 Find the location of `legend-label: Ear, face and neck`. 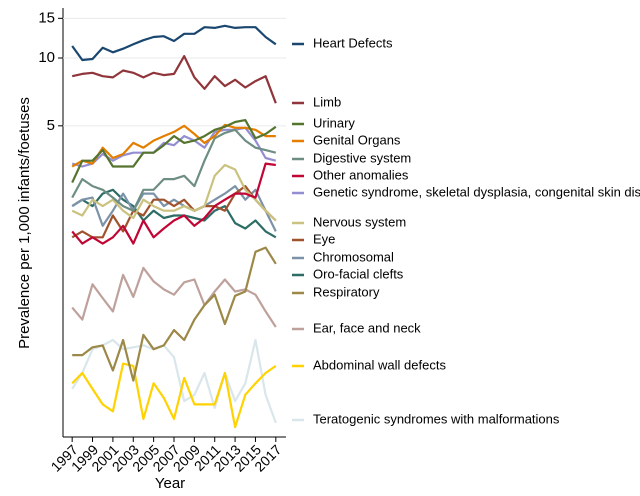

legend-label: Ear, face and neck is located at coordinates (367, 327).